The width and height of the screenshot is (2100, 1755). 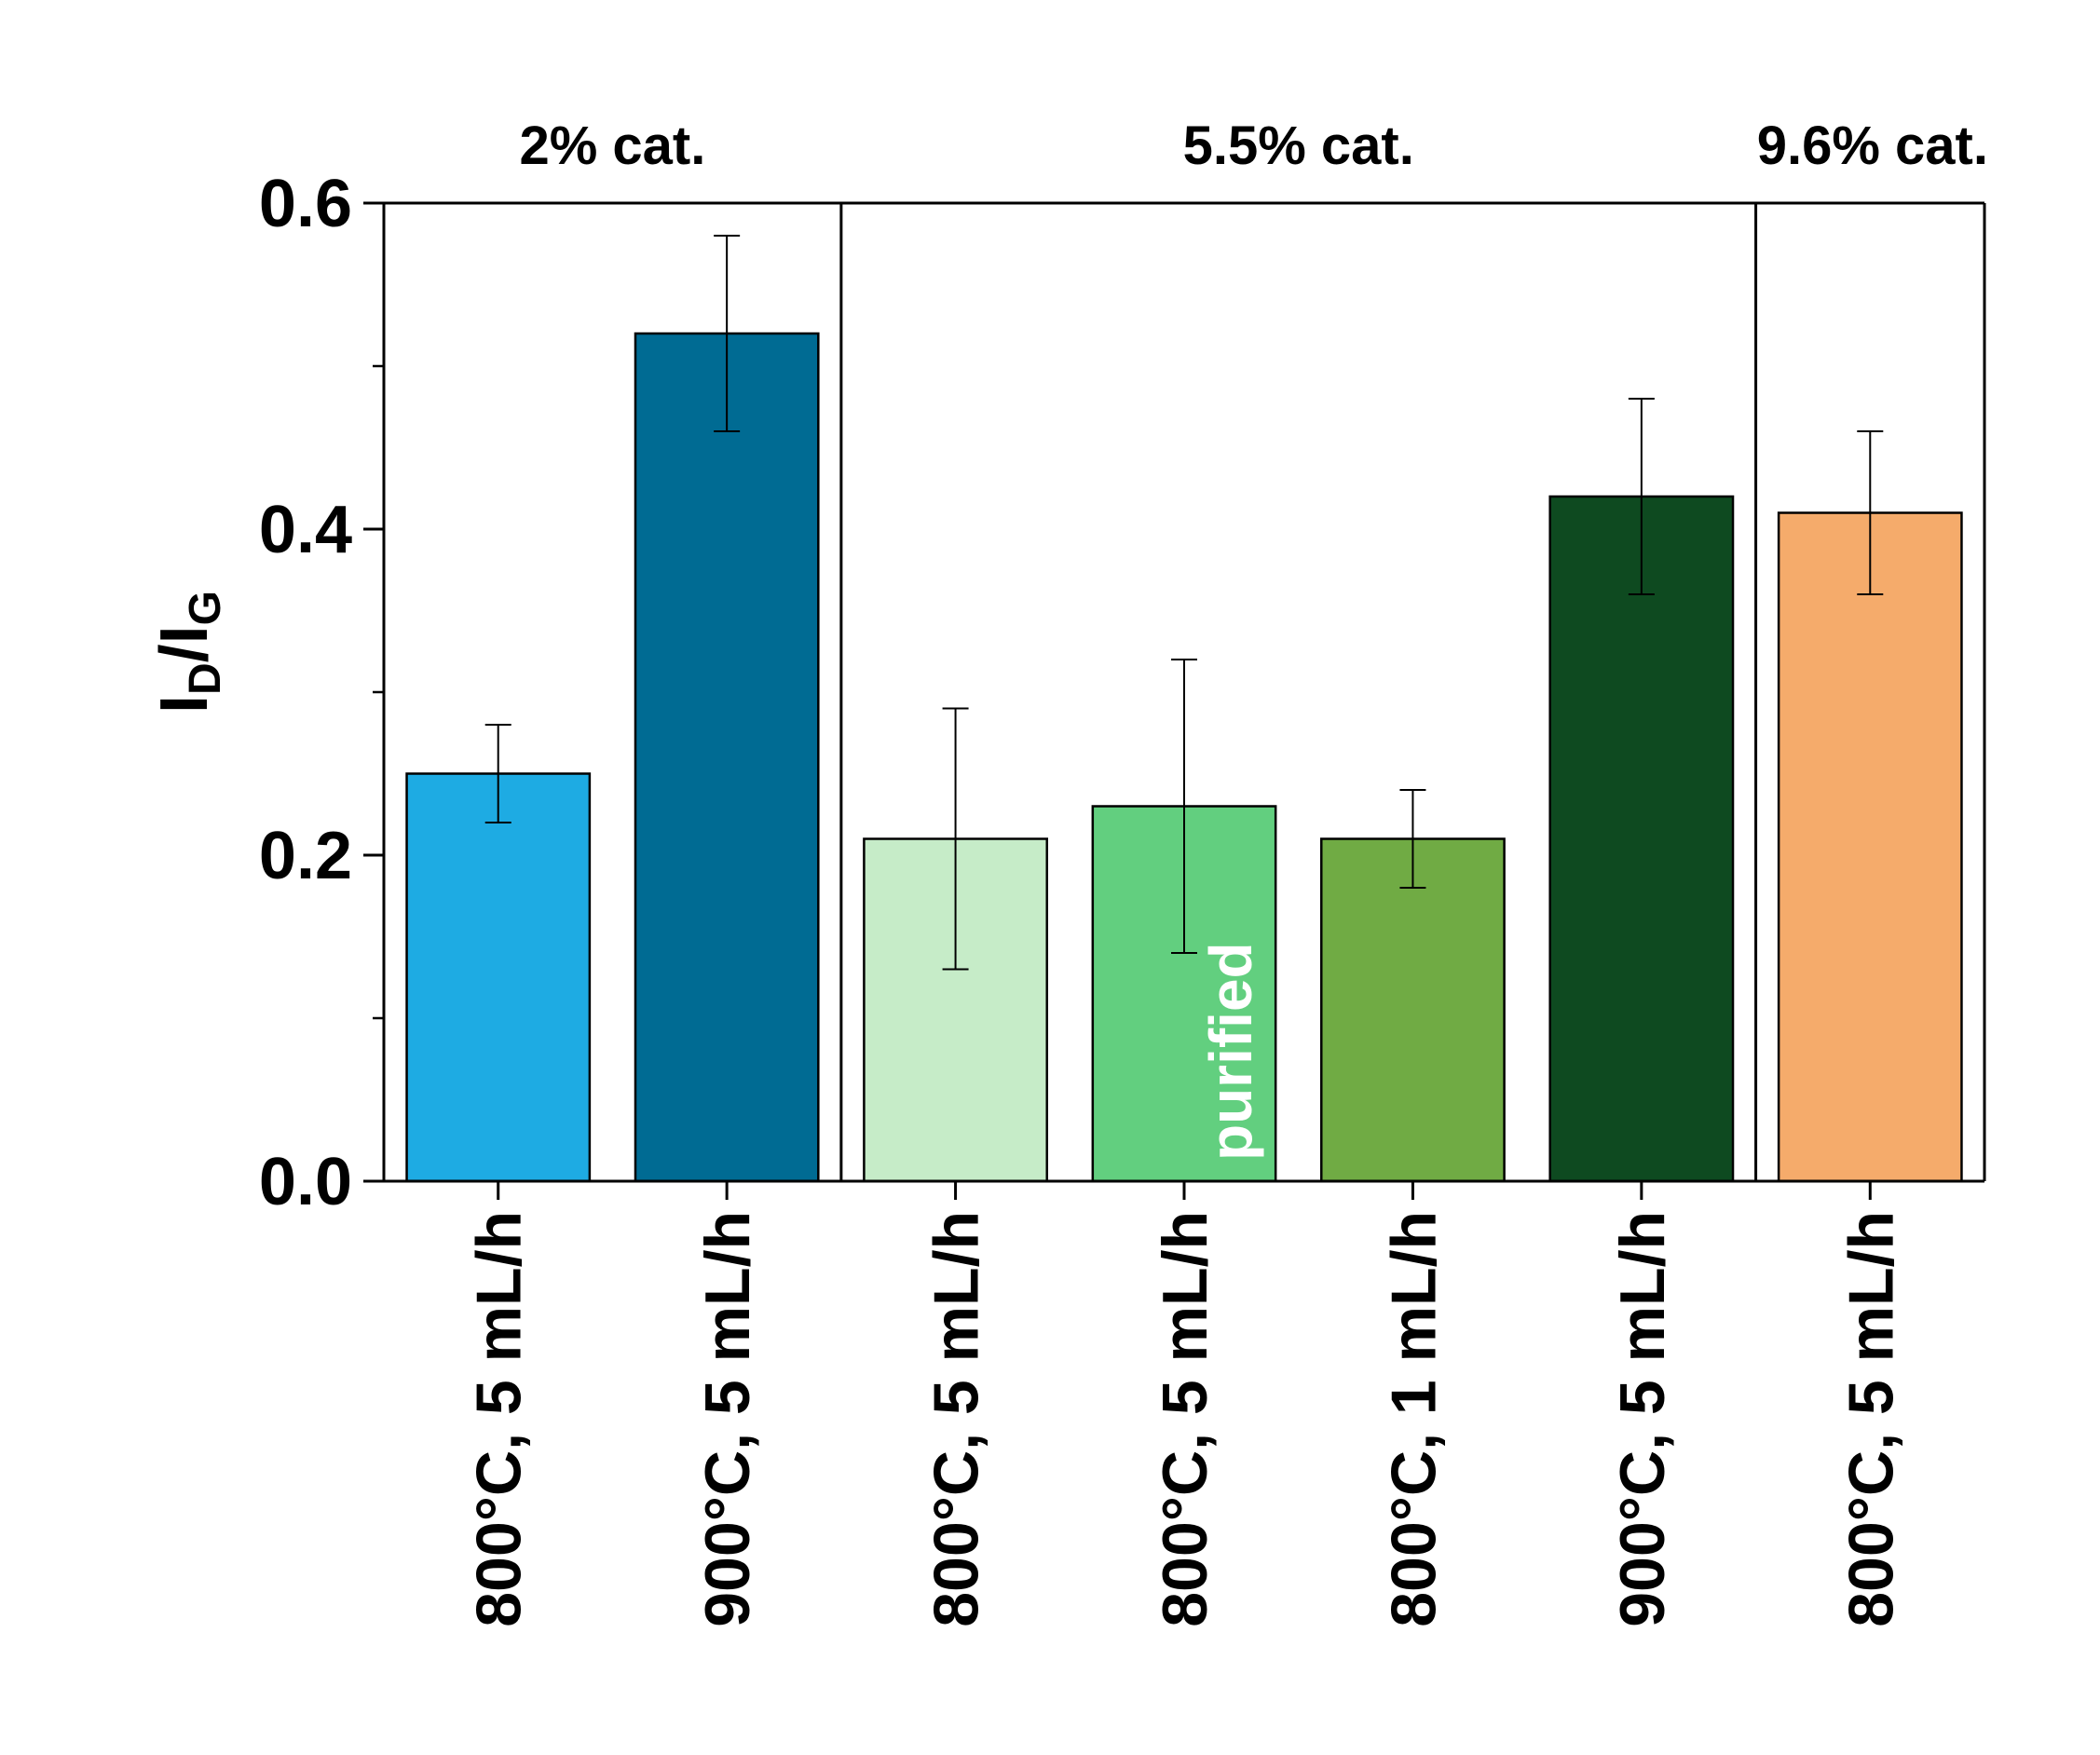 What do you see at coordinates (1413, 1419) in the screenshot?
I see `x-tick-label-4: 800°C, 1 mL/h` at bounding box center [1413, 1419].